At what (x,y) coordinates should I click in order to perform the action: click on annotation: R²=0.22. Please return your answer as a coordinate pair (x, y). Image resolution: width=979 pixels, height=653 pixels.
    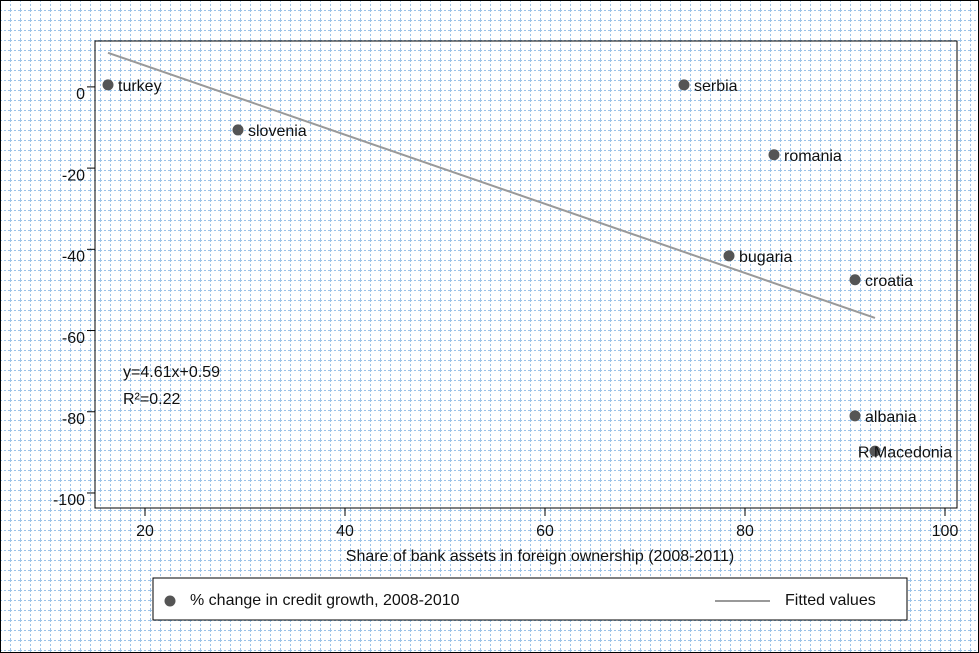
    Looking at the image, I should click on (151, 399).